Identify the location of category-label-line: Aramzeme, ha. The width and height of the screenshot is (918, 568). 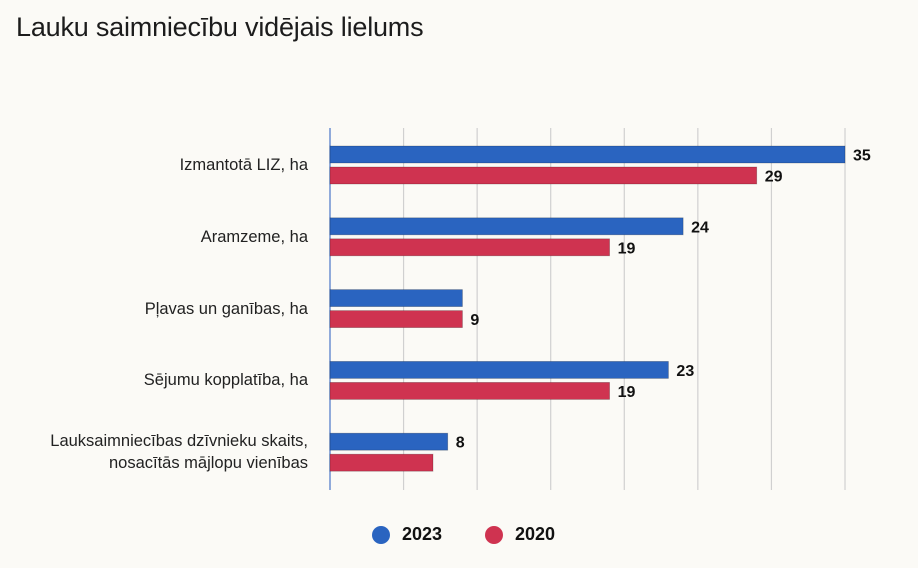
(254, 236).